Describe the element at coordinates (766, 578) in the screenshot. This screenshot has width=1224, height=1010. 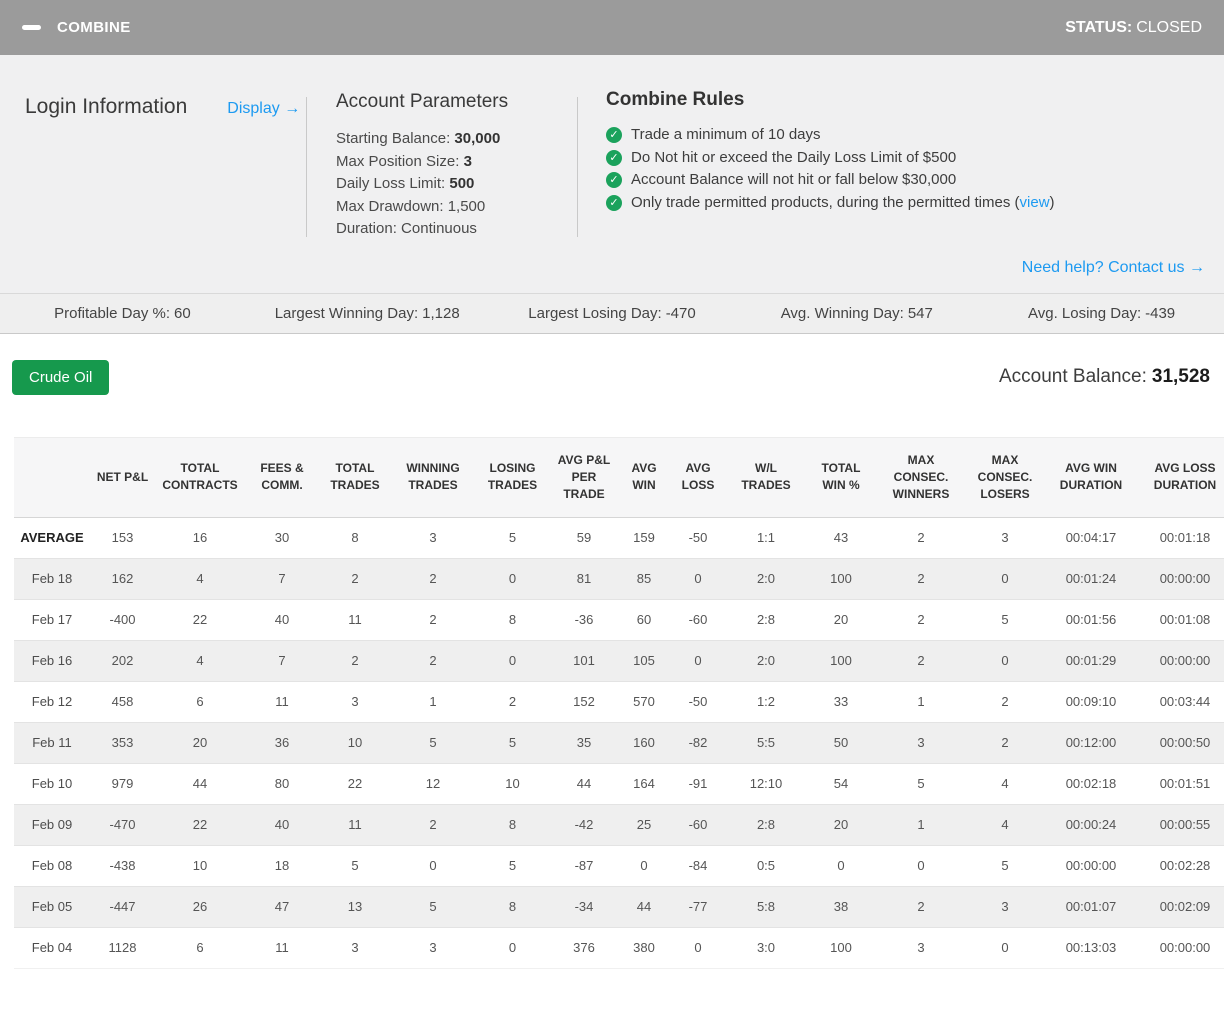
I see `table-cell: 2:0` at that location.